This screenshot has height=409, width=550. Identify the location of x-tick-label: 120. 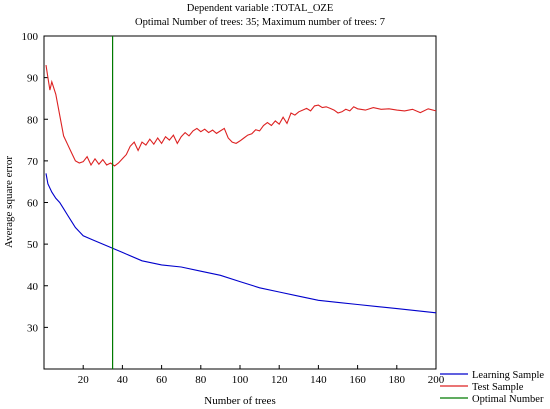
(279, 380).